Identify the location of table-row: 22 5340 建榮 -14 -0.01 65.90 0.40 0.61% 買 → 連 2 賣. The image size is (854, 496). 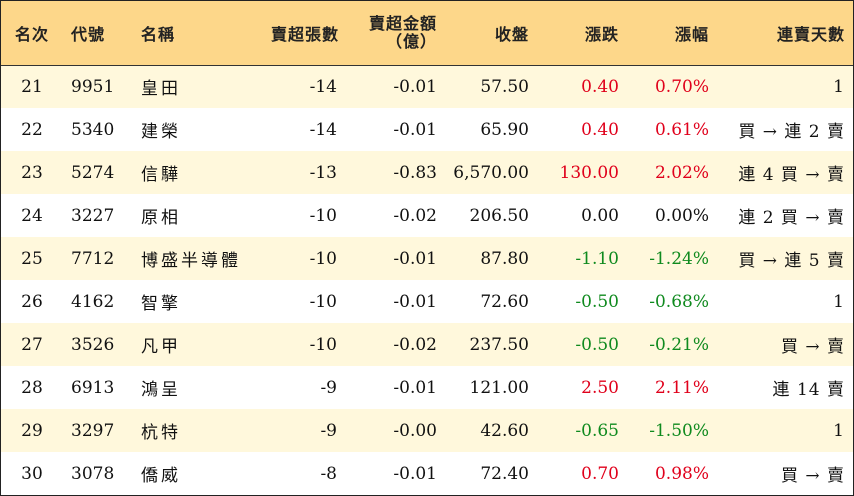
(427, 129).